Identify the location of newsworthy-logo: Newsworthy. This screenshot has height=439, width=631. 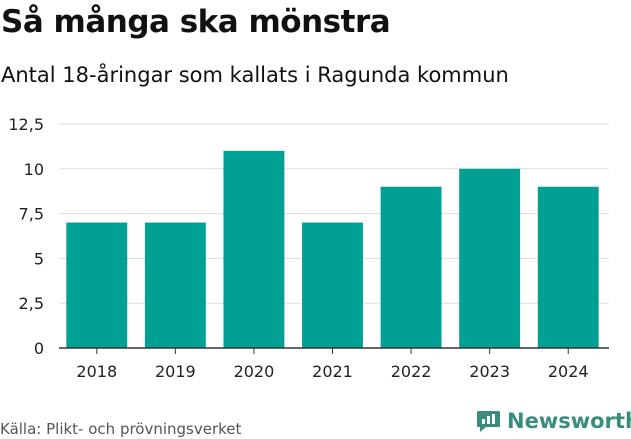
(553, 420).